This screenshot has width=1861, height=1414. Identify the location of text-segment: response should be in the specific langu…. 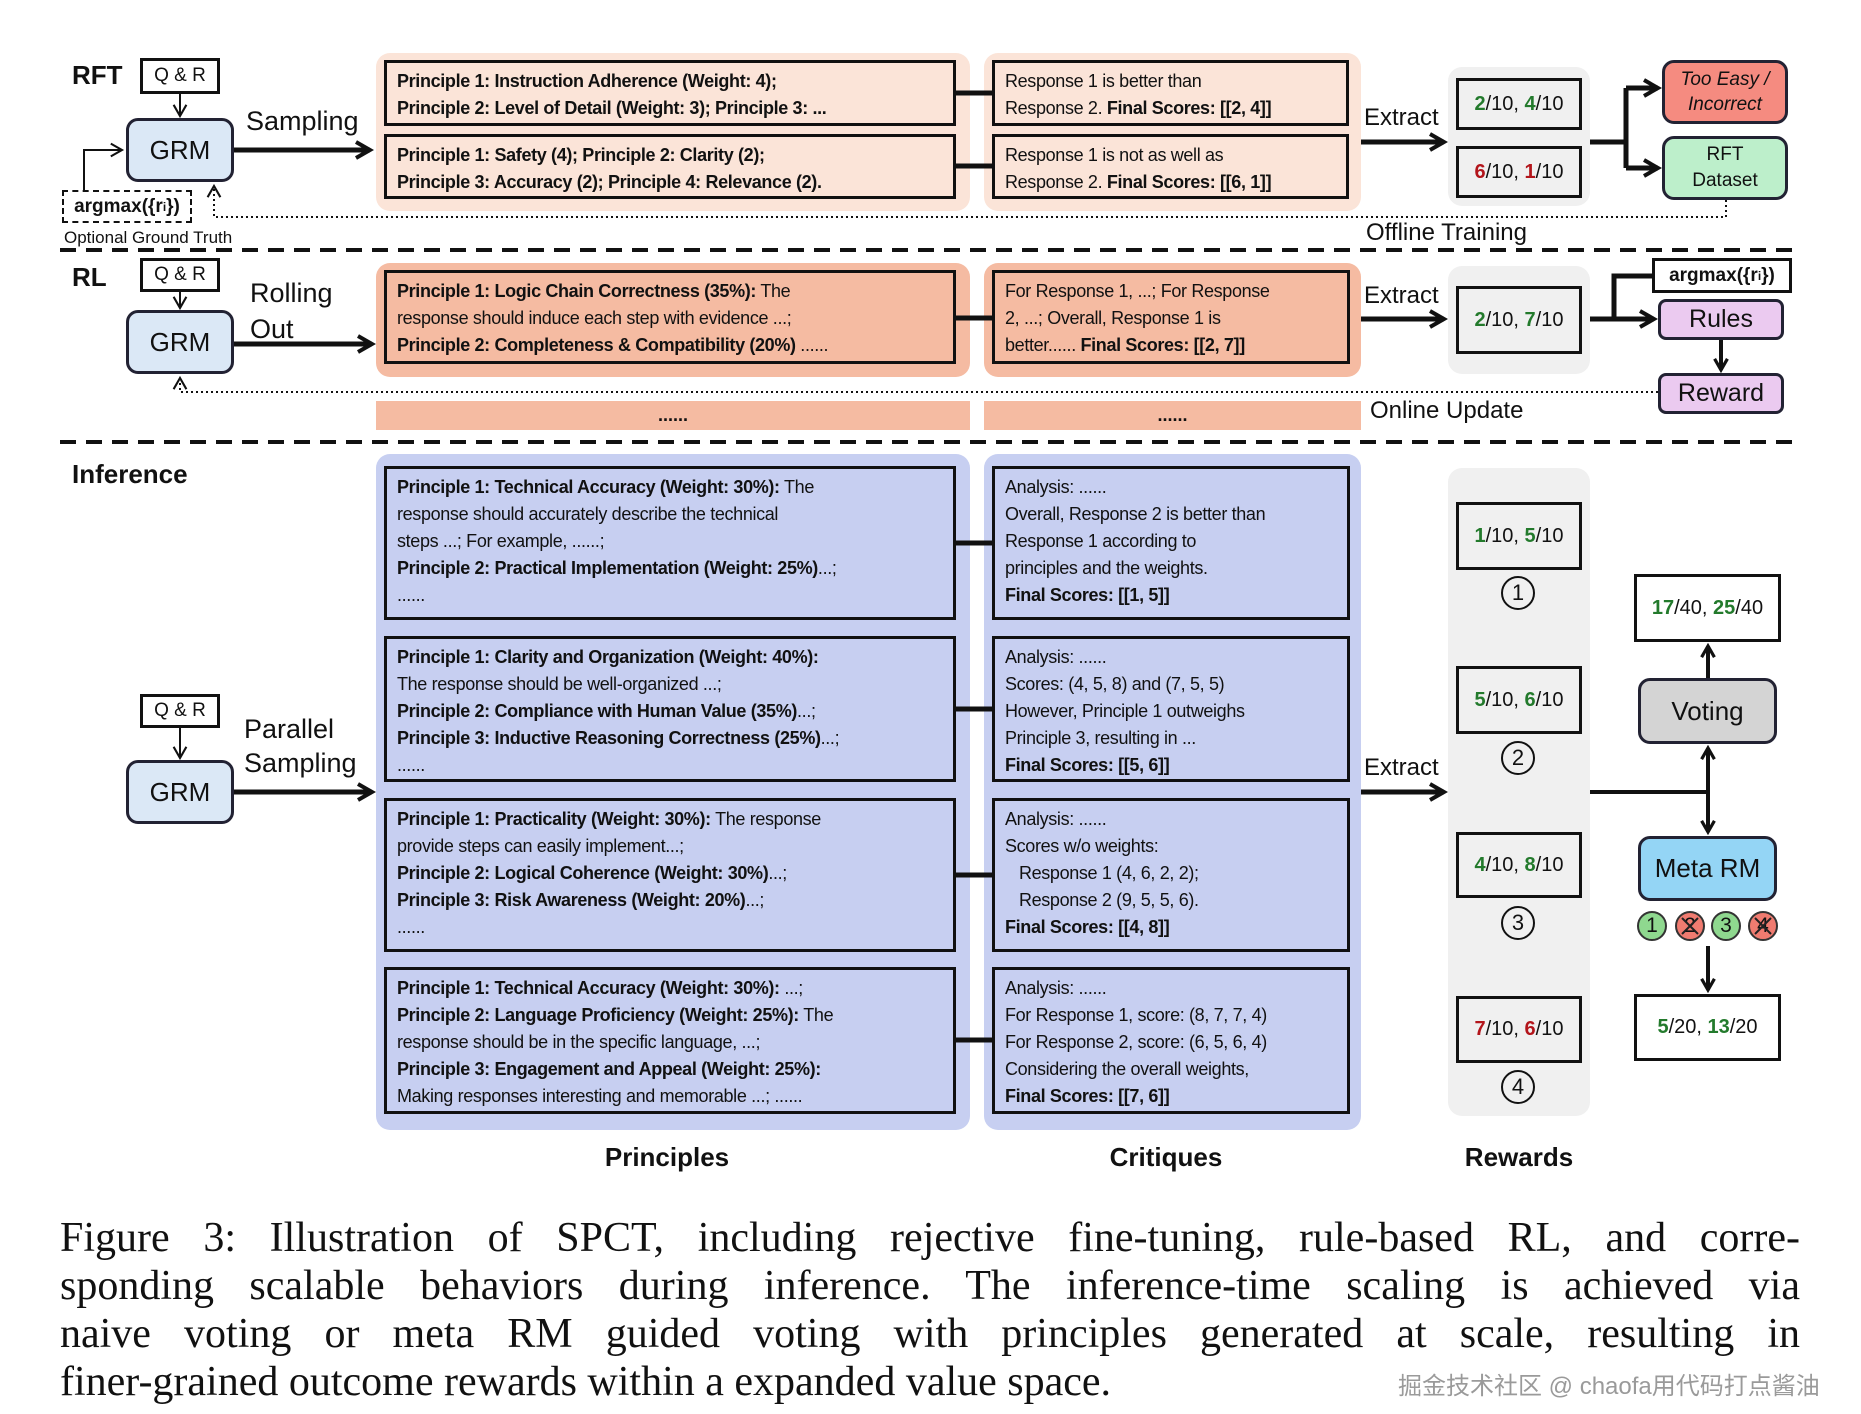
(579, 1042).